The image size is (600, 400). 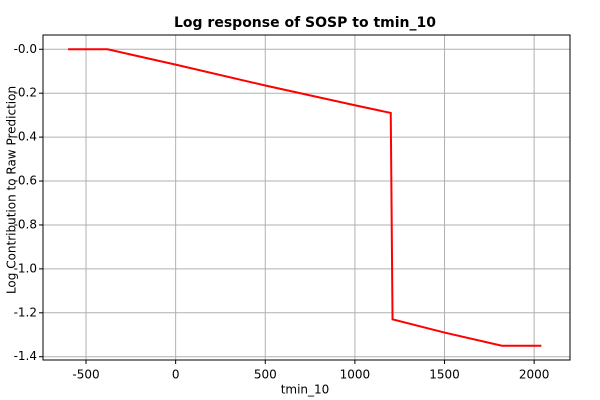 What do you see at coordinates (355, 375) in the screenshot?
I see `x-tick-label: 1000` at bounding box center [355, 375].